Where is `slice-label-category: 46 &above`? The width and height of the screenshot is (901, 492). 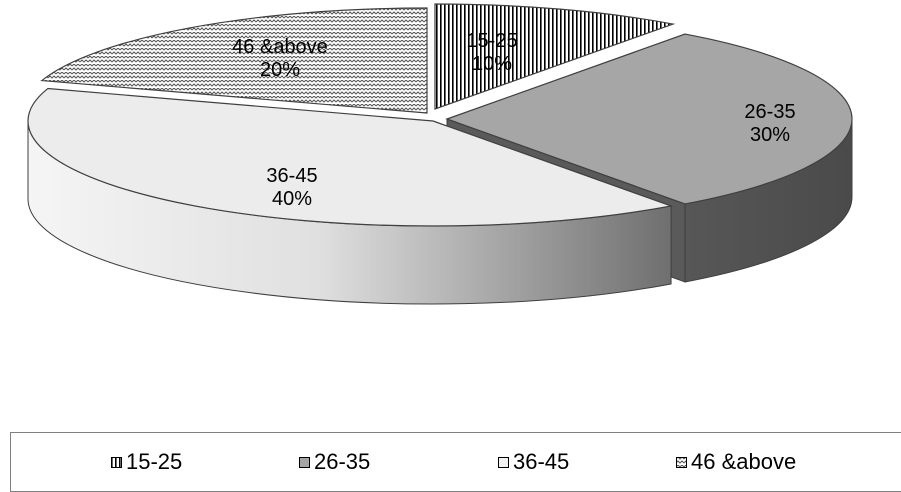
slice-label-category: 46 &above is located at coordinates (280, 47).